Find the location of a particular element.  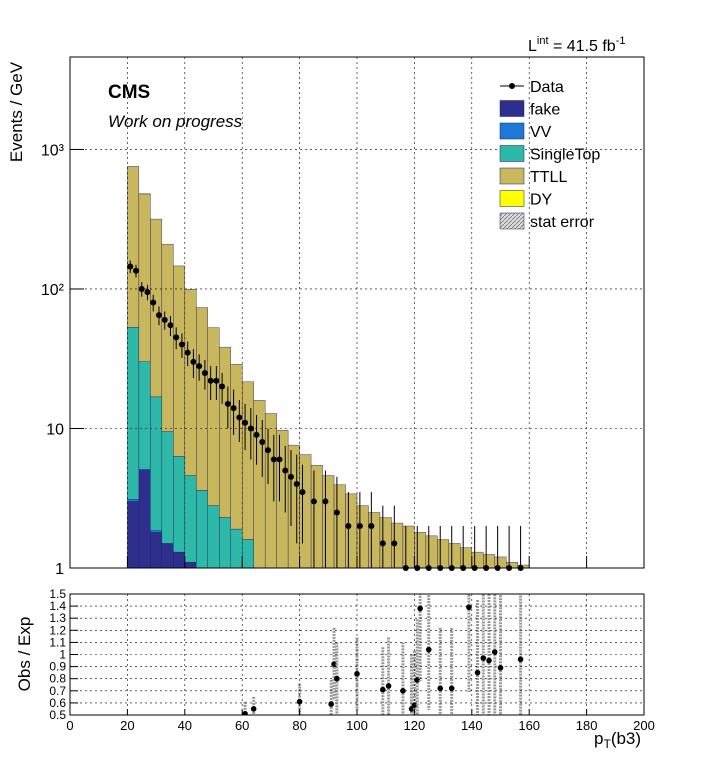

legend-label: VV is located at coordinates (541, 132).